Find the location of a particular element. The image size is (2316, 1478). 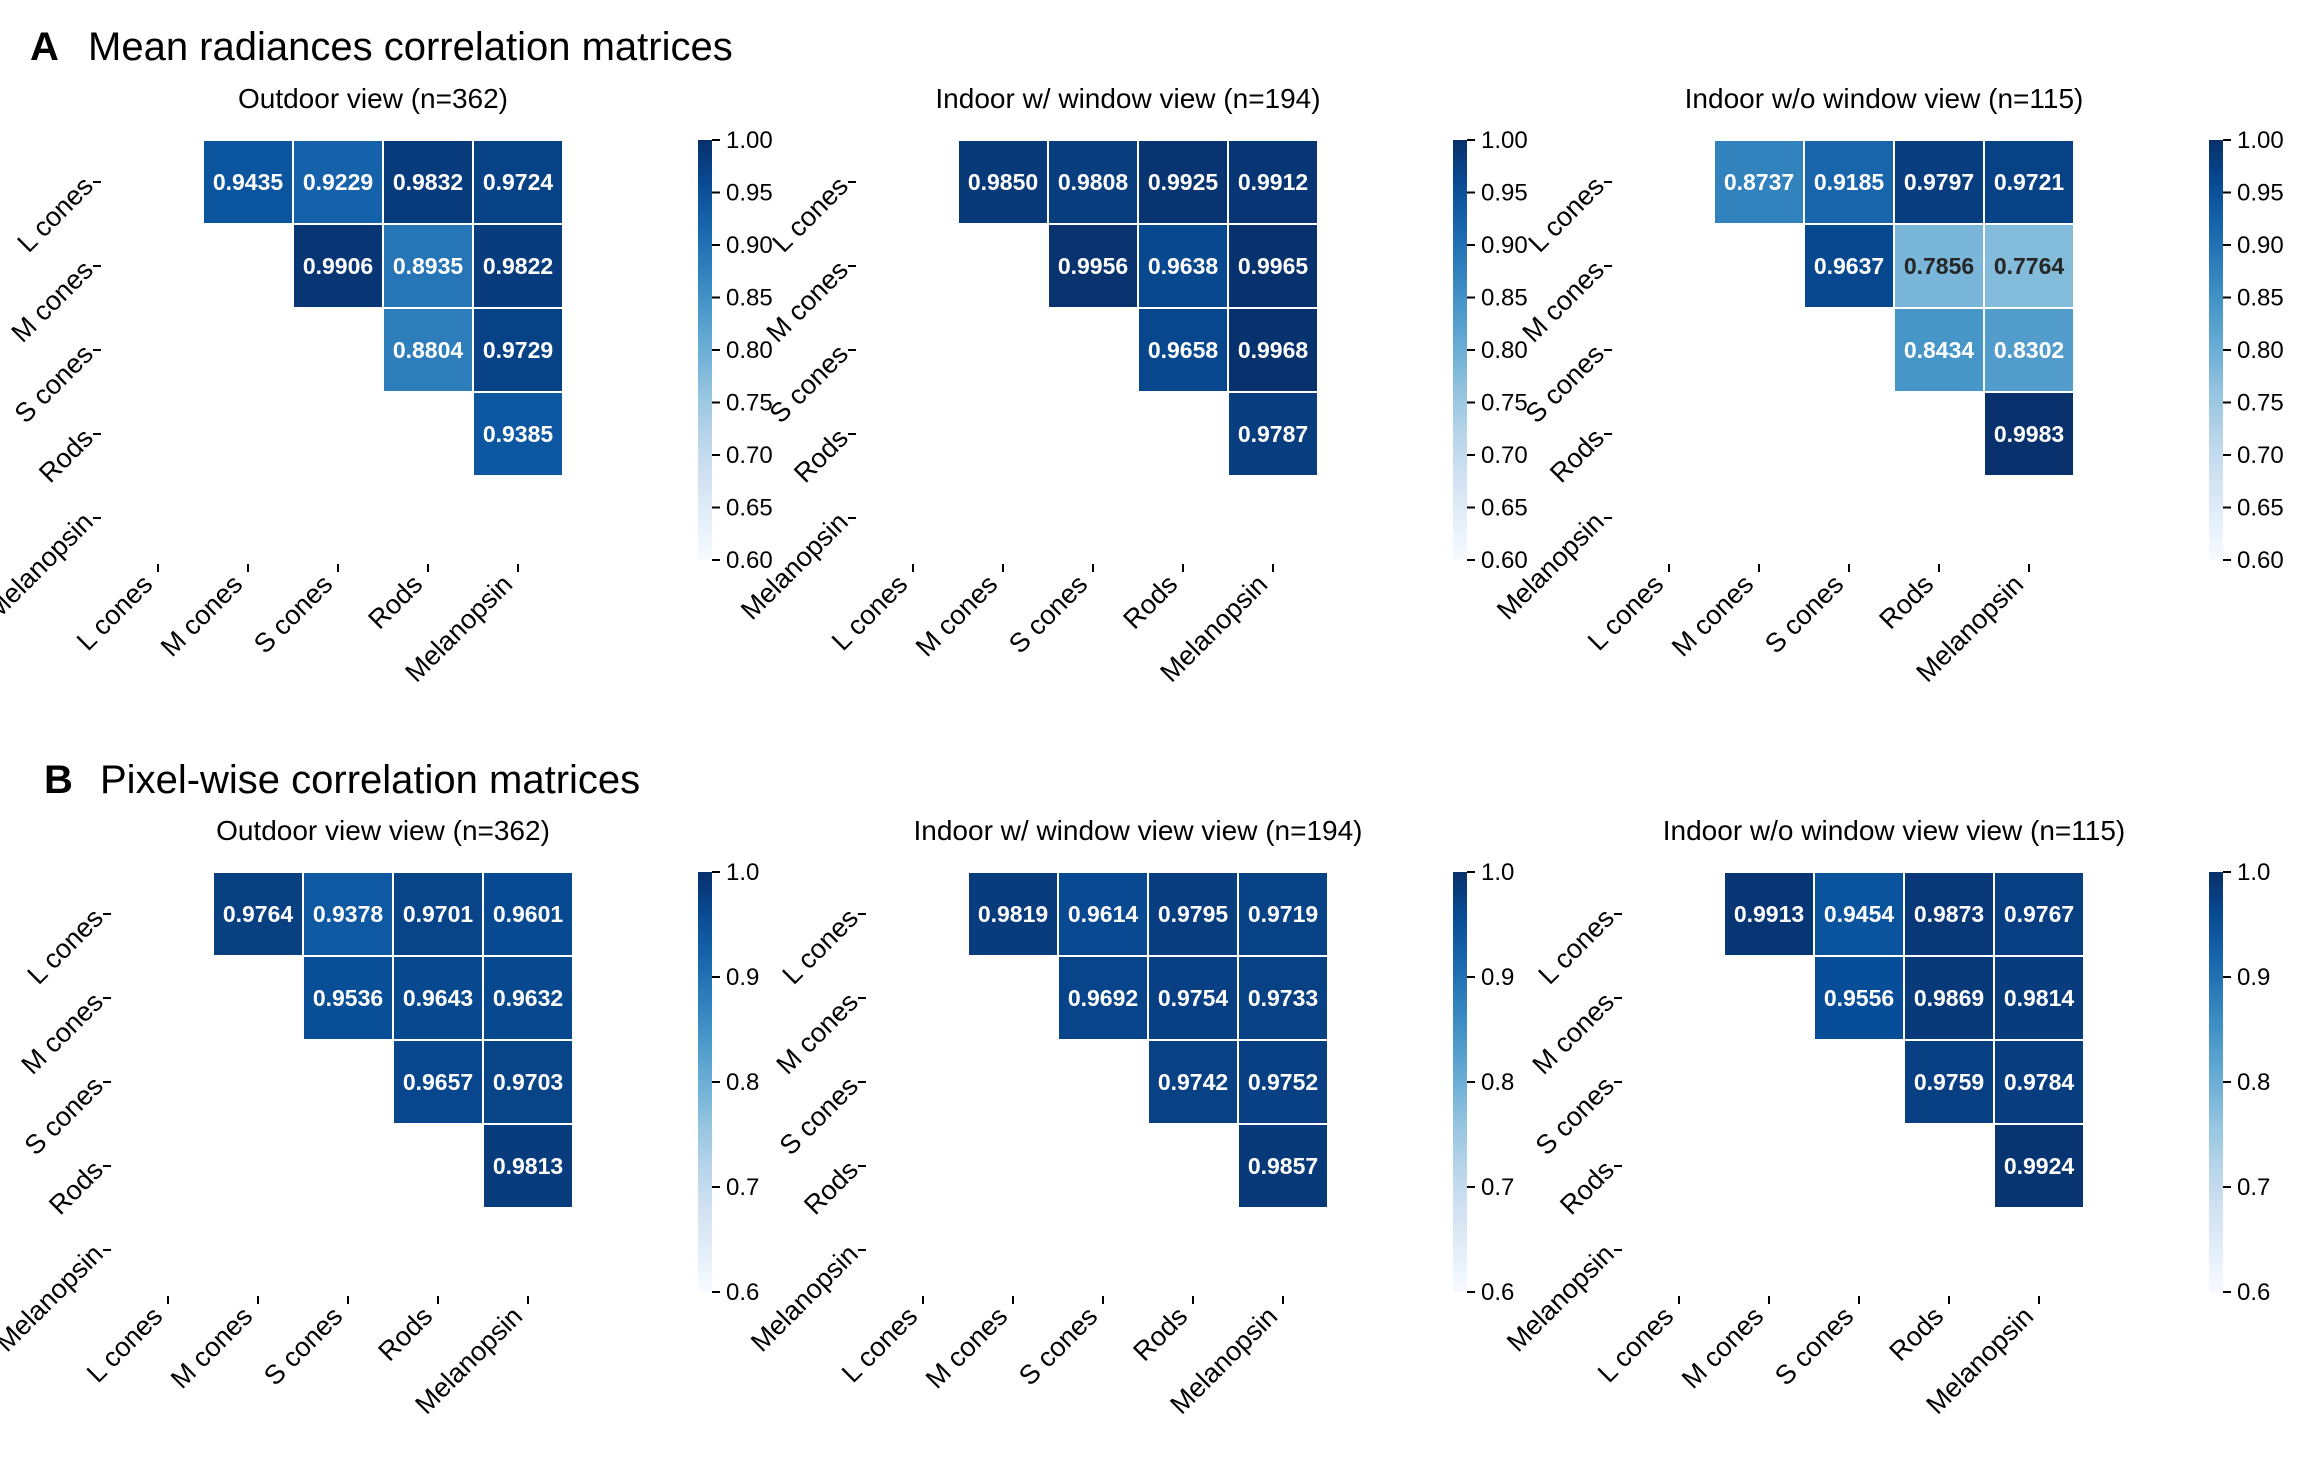

colorbar-tick-label: 0.9 is located at coordinates (2253, 977).